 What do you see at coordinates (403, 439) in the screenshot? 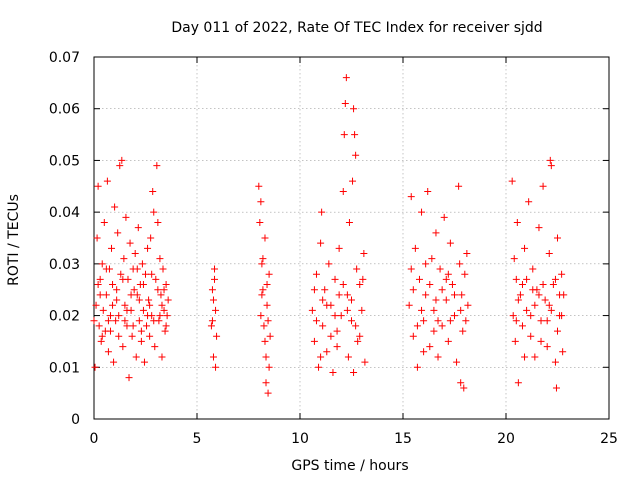
I see `x-tick-label: 15` at bounding box center [403, 439].